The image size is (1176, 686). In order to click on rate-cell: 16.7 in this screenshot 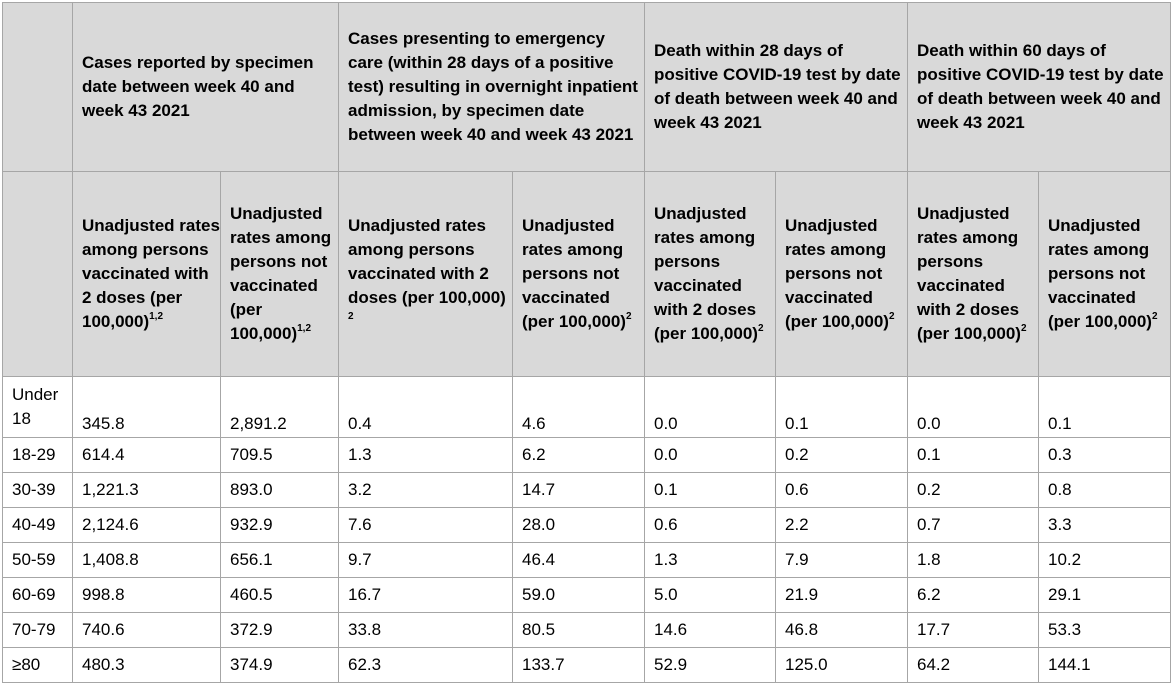, I will do `click(425, 595)`.